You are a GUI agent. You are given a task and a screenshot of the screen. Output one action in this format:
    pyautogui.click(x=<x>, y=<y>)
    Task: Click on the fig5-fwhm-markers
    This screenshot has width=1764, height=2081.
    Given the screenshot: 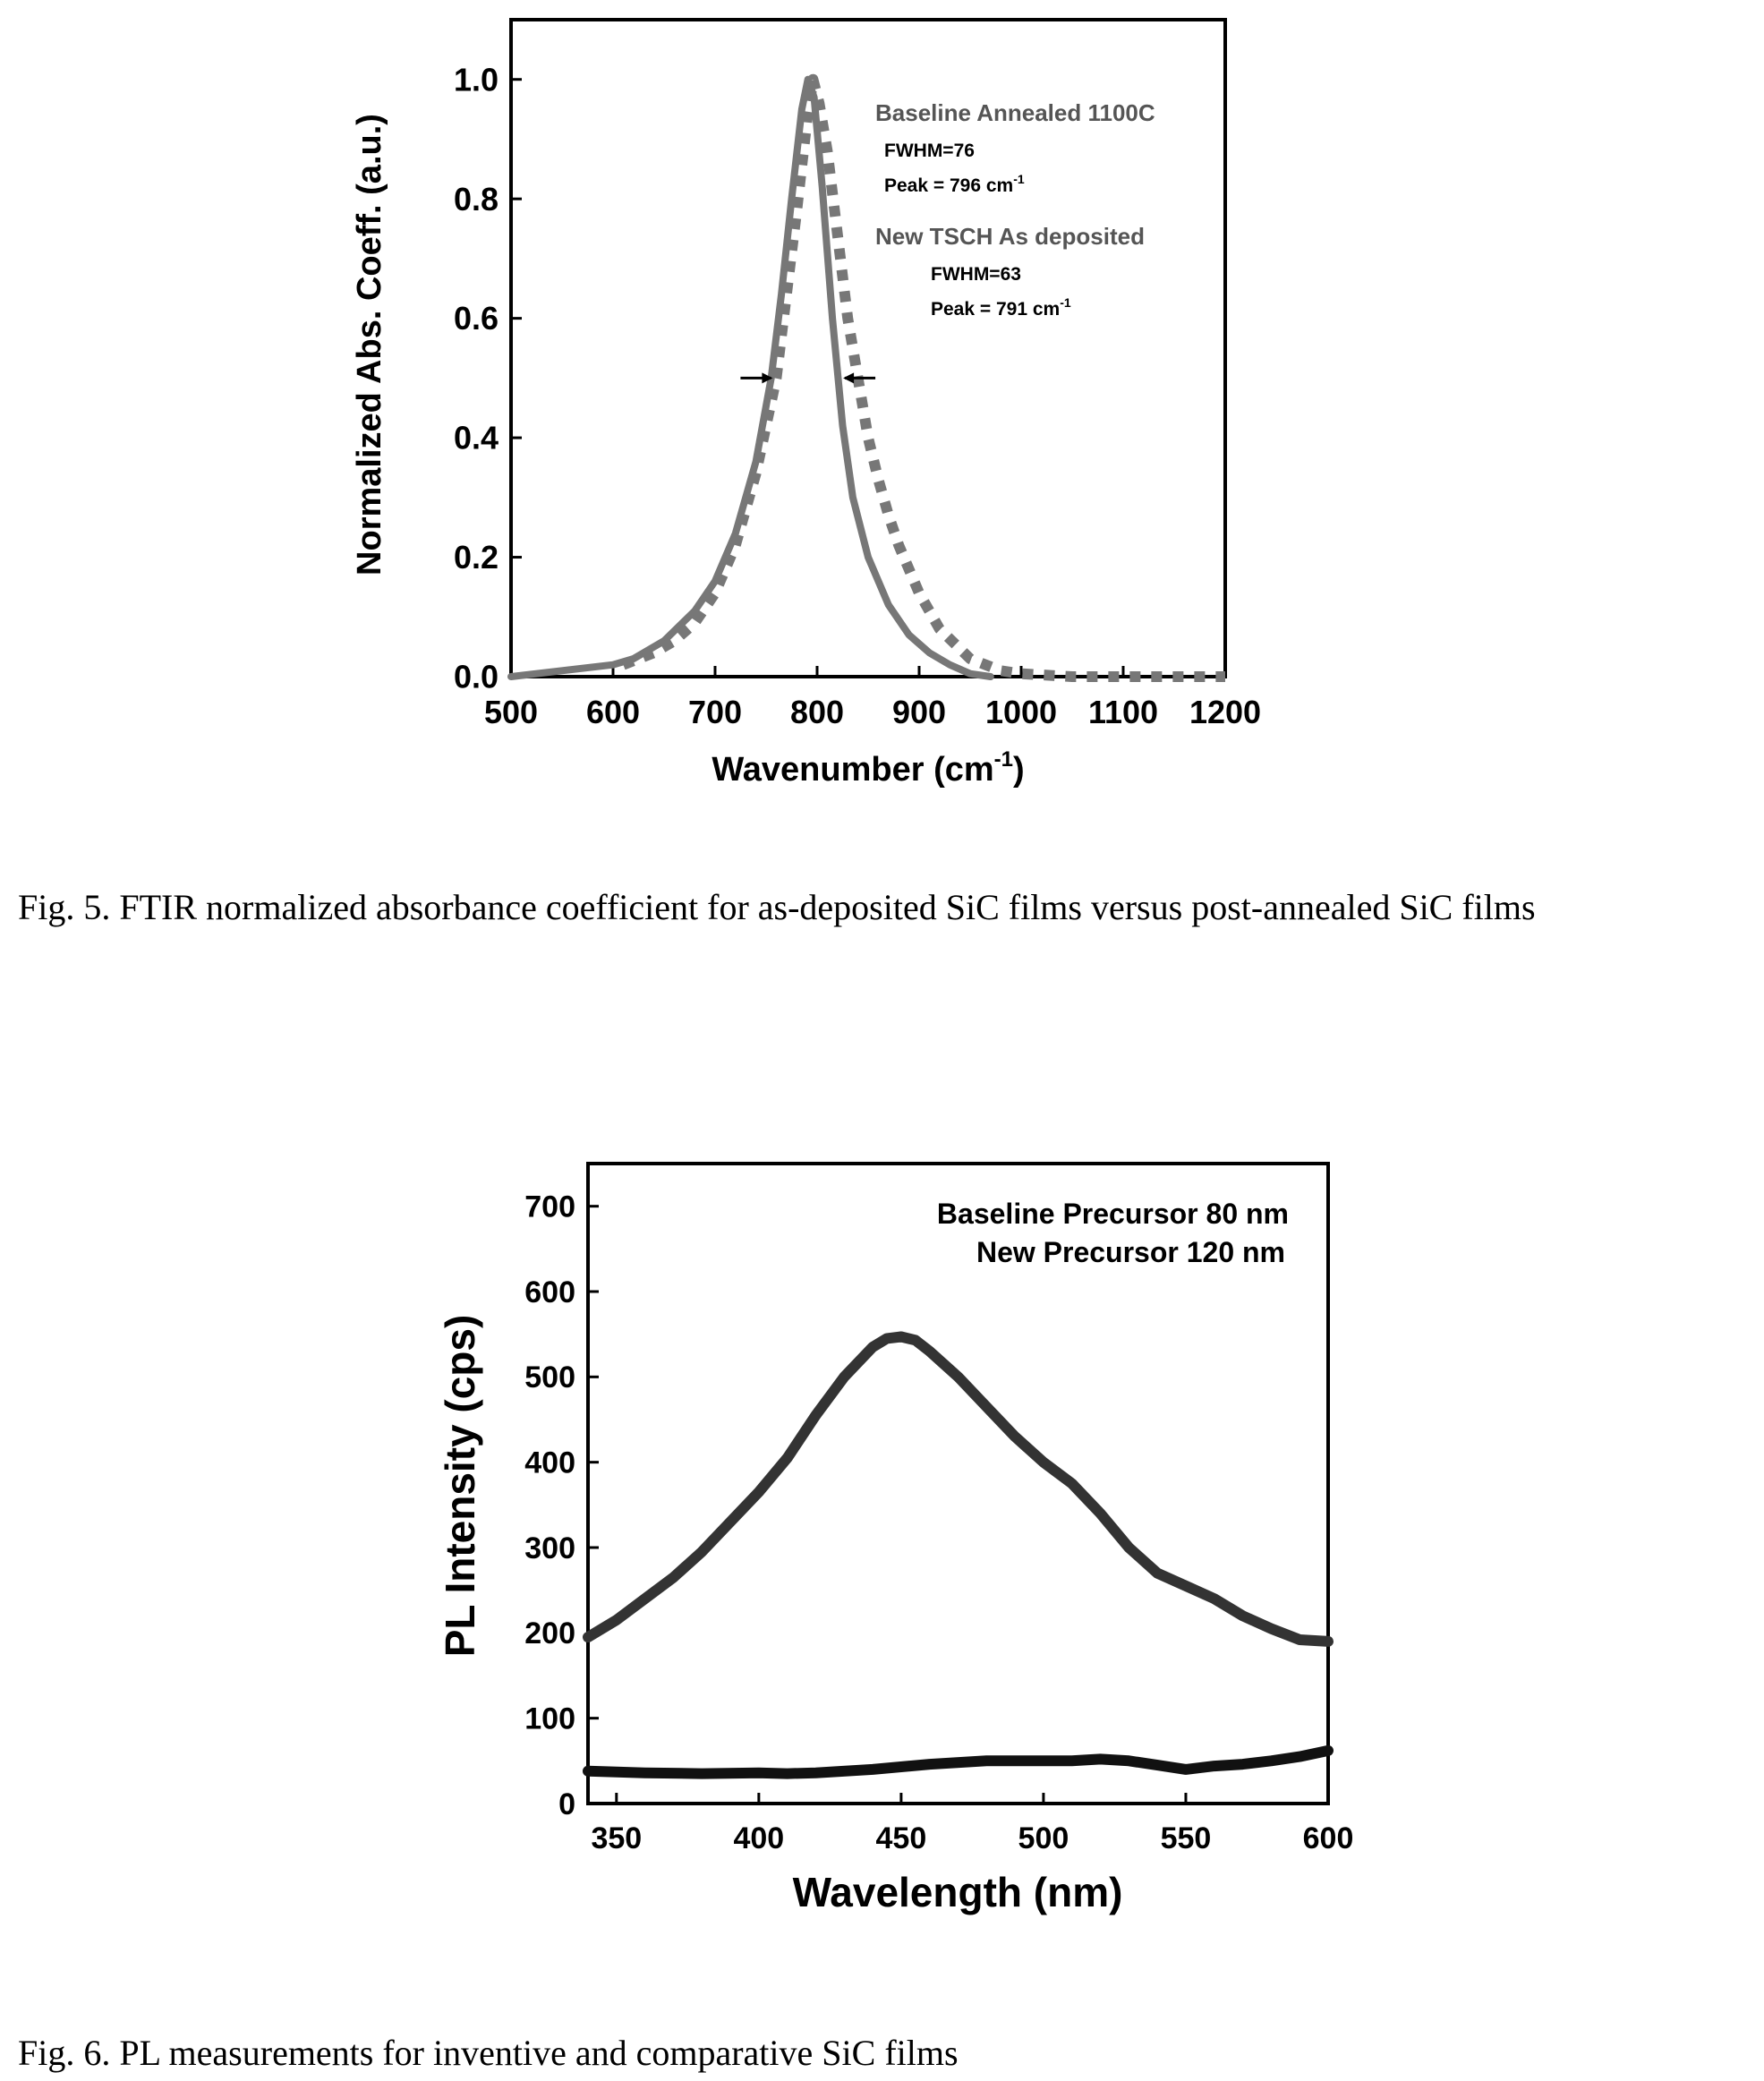 What is the action you would take?
    pyautogui.click(x=808, y=378)
    